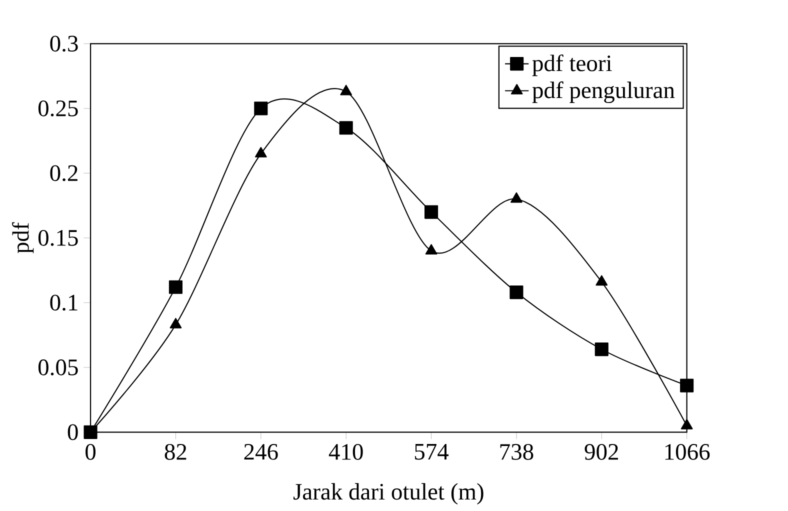 Image resolution: width=788 pixels, height=511 pixels. What do you see at coordinates (73, 432) in the screenshot?
I see `y-tick-label: 0` at bounding box center [73, 432].